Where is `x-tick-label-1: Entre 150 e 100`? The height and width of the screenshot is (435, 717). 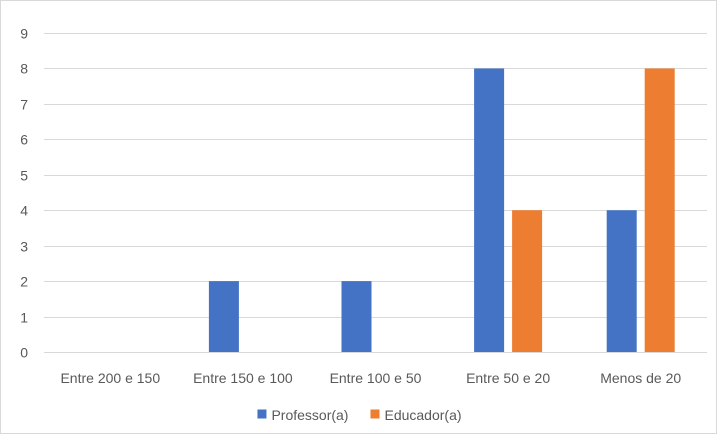
x-tick-label-1: Entre 150 e 100 is located at coordinates (243, 378).